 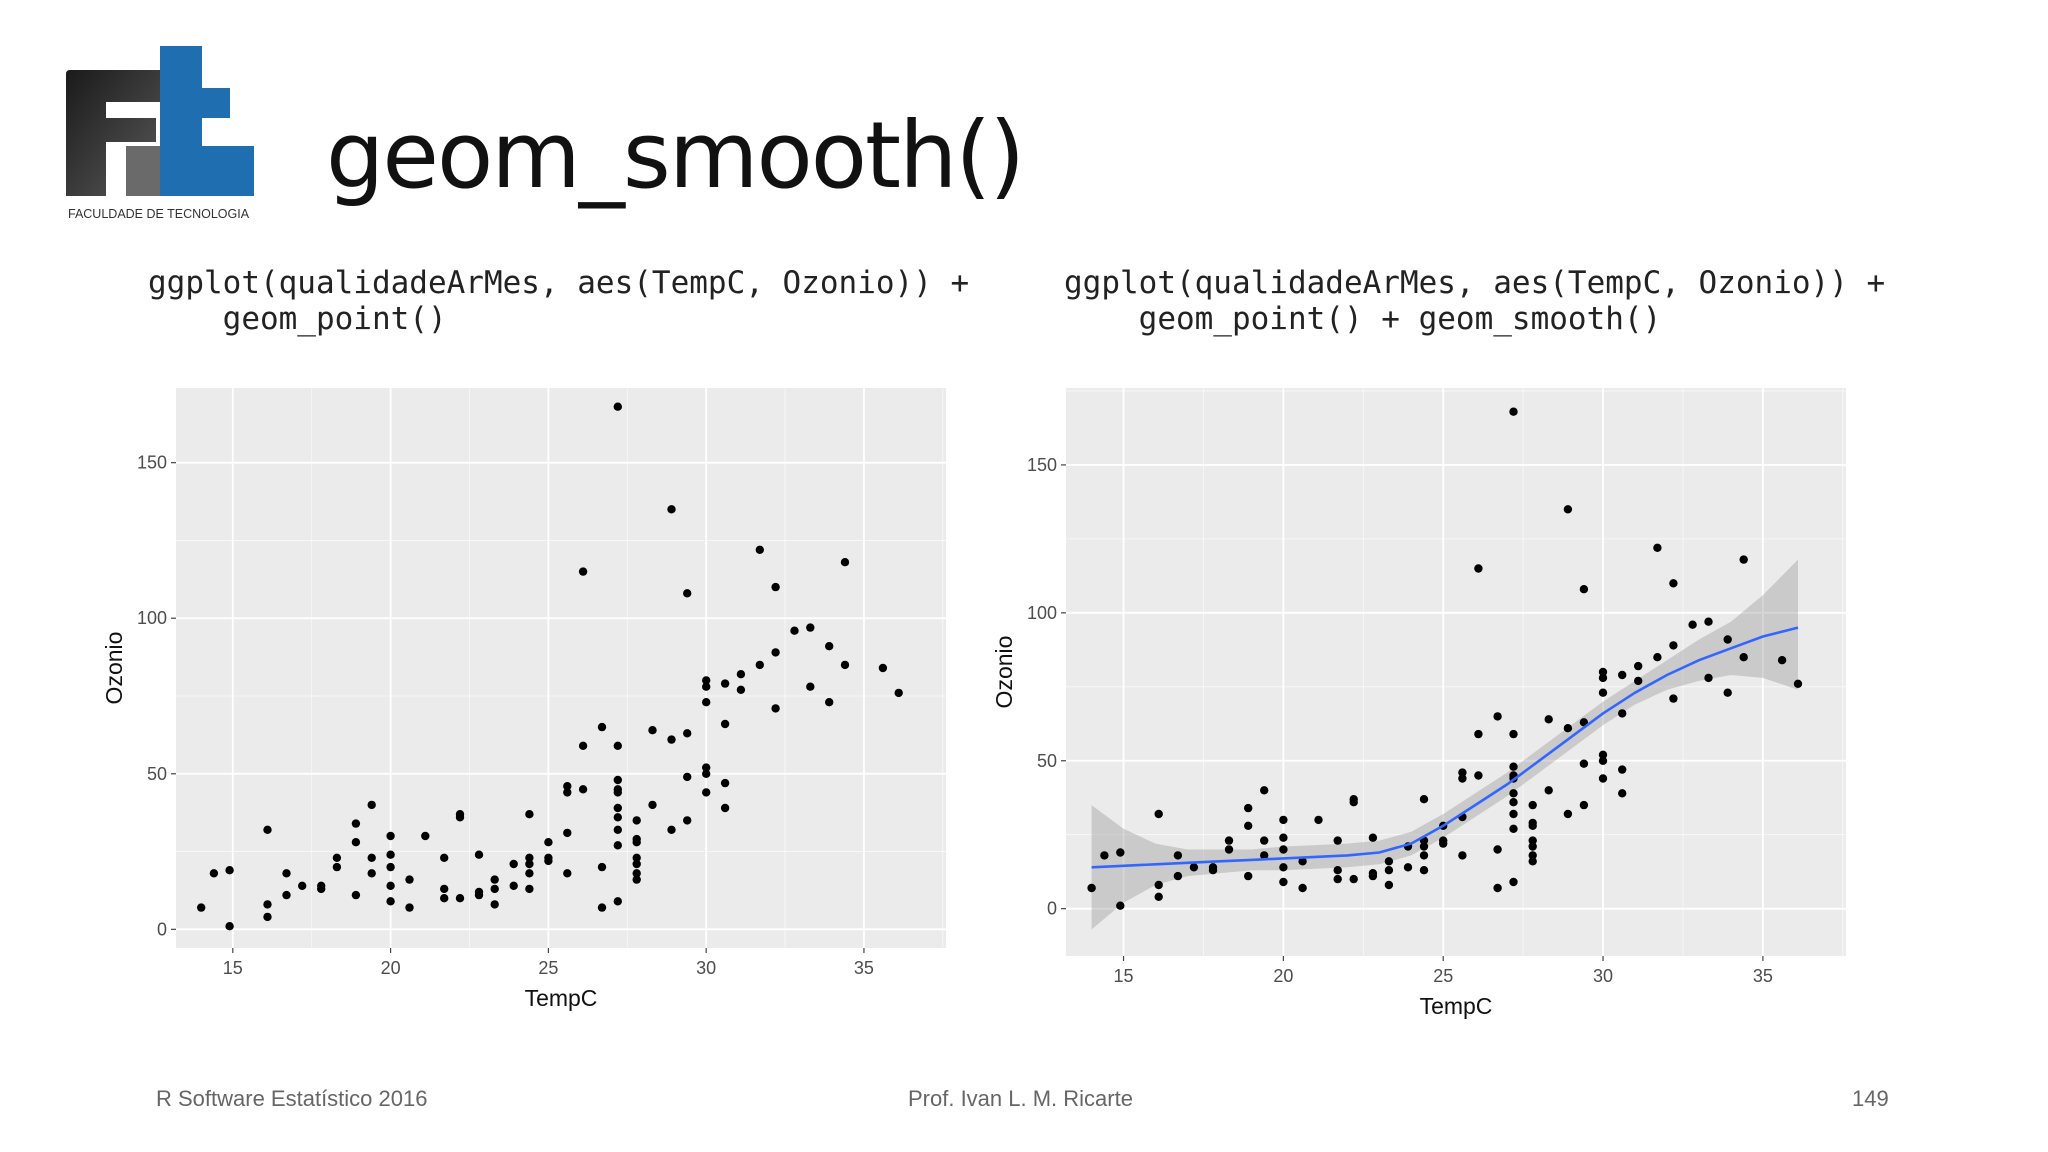 I want to click on y-tick-label: 150, so click(x=1042, y=465).